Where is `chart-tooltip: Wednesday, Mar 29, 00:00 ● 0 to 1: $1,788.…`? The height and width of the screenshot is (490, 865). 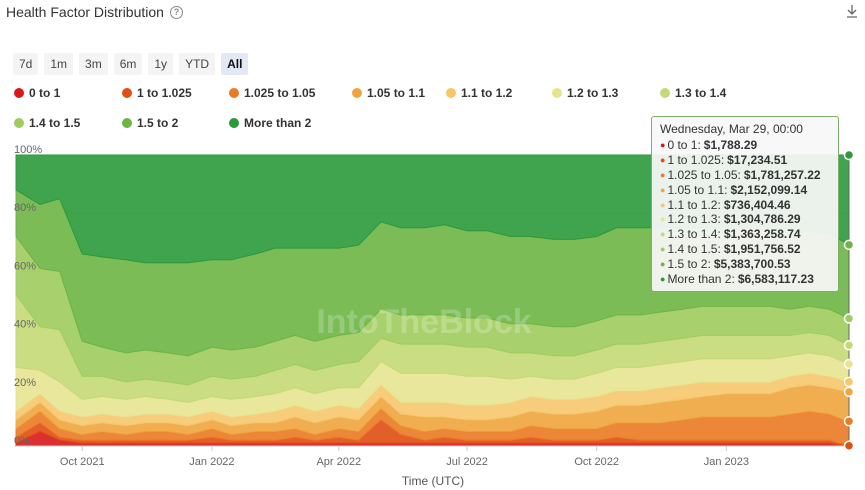
chart-tooltip: Wednesday, Mar 29, 00:00 ● 0 to 1: $1,788.… is located at coordinates (745, 204).